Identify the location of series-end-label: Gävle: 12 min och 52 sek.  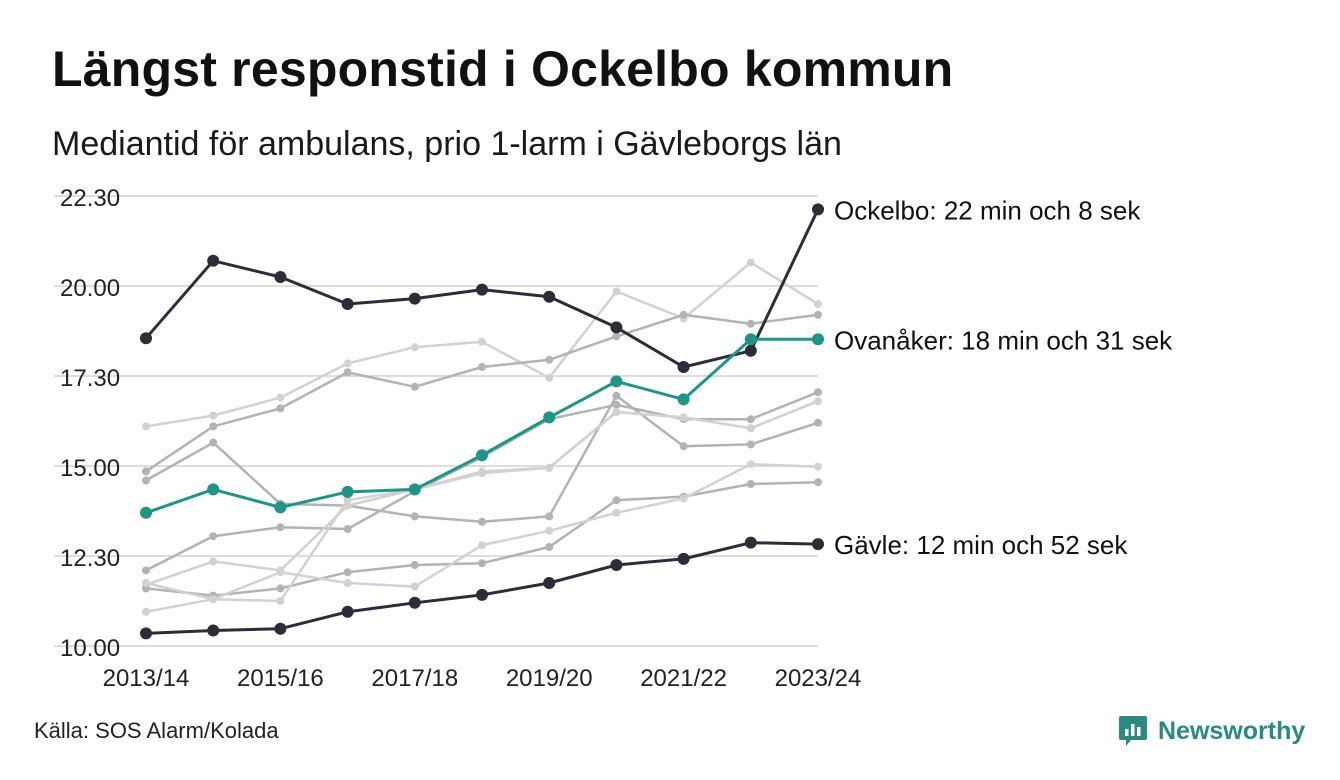
(981, 545).